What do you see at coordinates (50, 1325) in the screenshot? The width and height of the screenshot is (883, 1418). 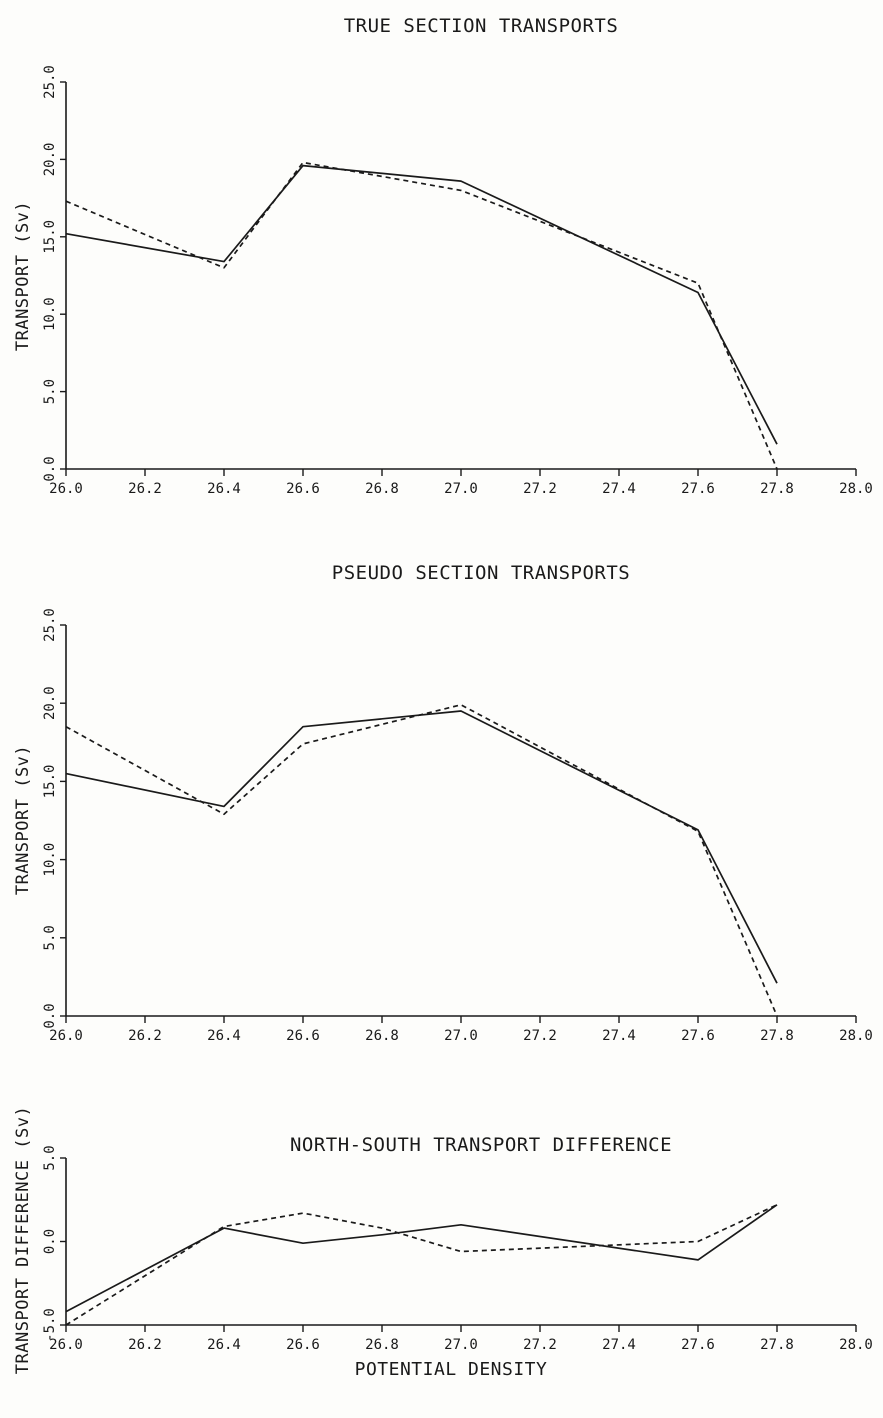 I see `y-tick-label: -5.0` at bounding box center [50, 1325].